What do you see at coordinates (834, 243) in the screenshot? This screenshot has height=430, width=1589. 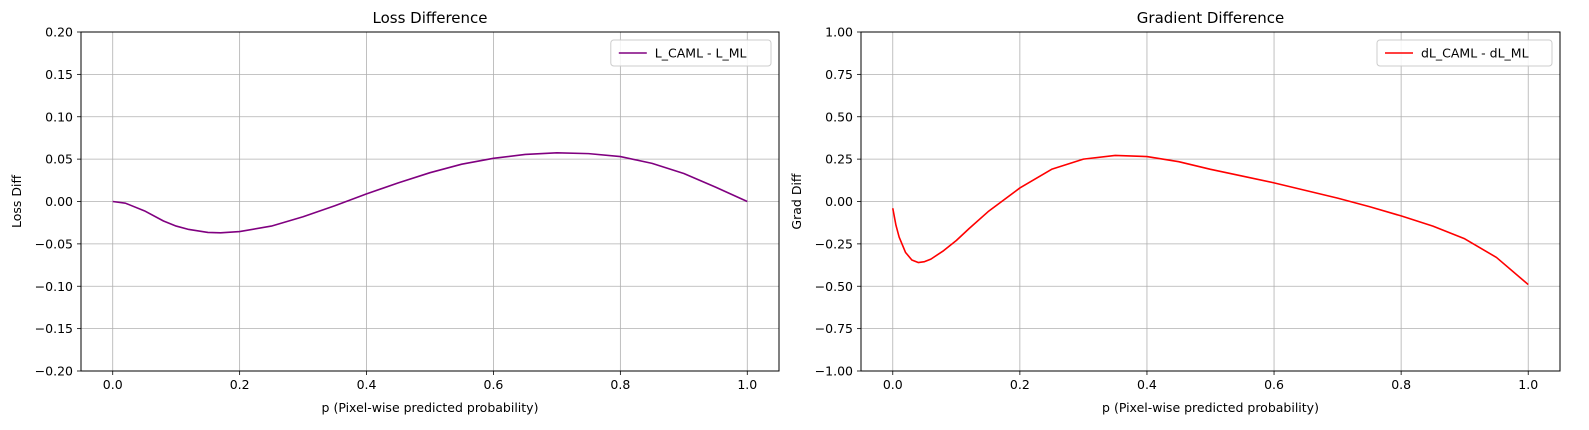 I see `y-tick-label: −0.25` at bounding box center [834, 243].